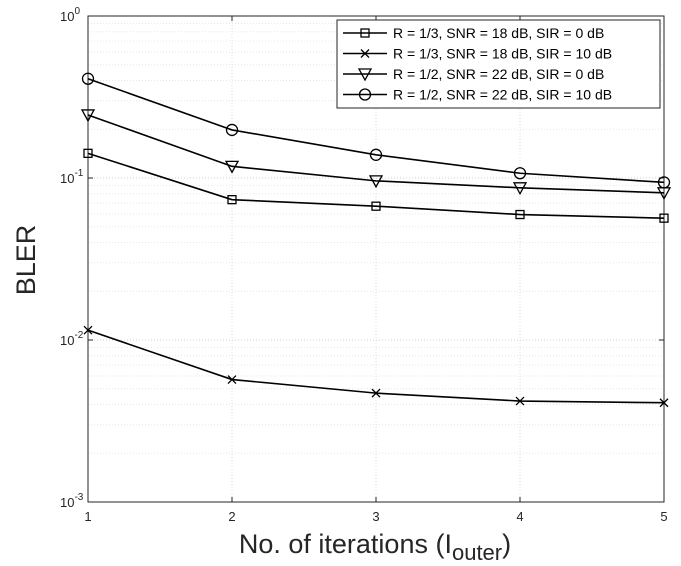  I want to click on legend-label: R = 1/3, SNR = 18 dB, SIR = 0 dB, so click(498, 33).